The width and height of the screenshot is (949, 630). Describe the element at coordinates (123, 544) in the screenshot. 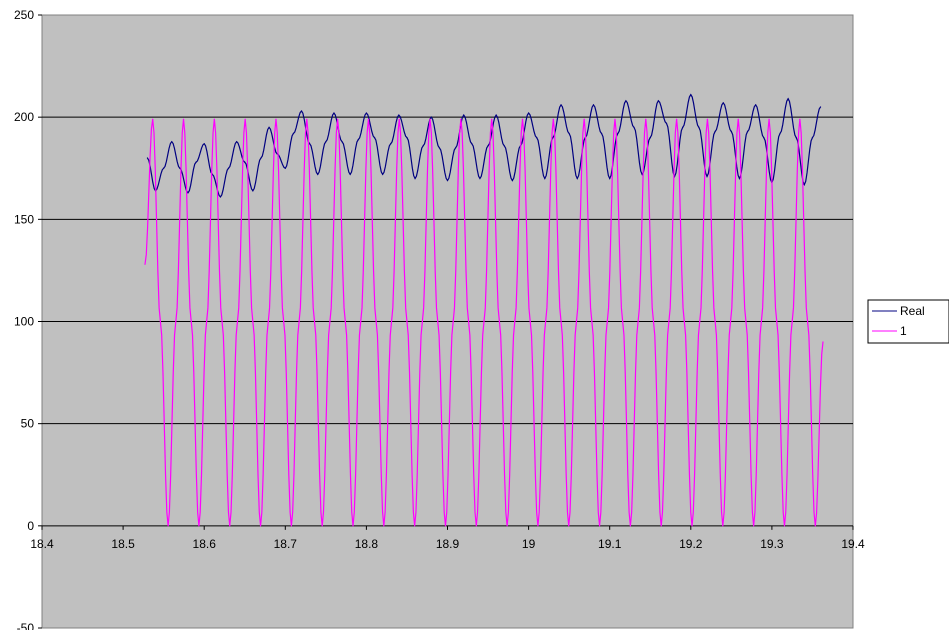

I see `x-tick-label: 18.5` at that location.